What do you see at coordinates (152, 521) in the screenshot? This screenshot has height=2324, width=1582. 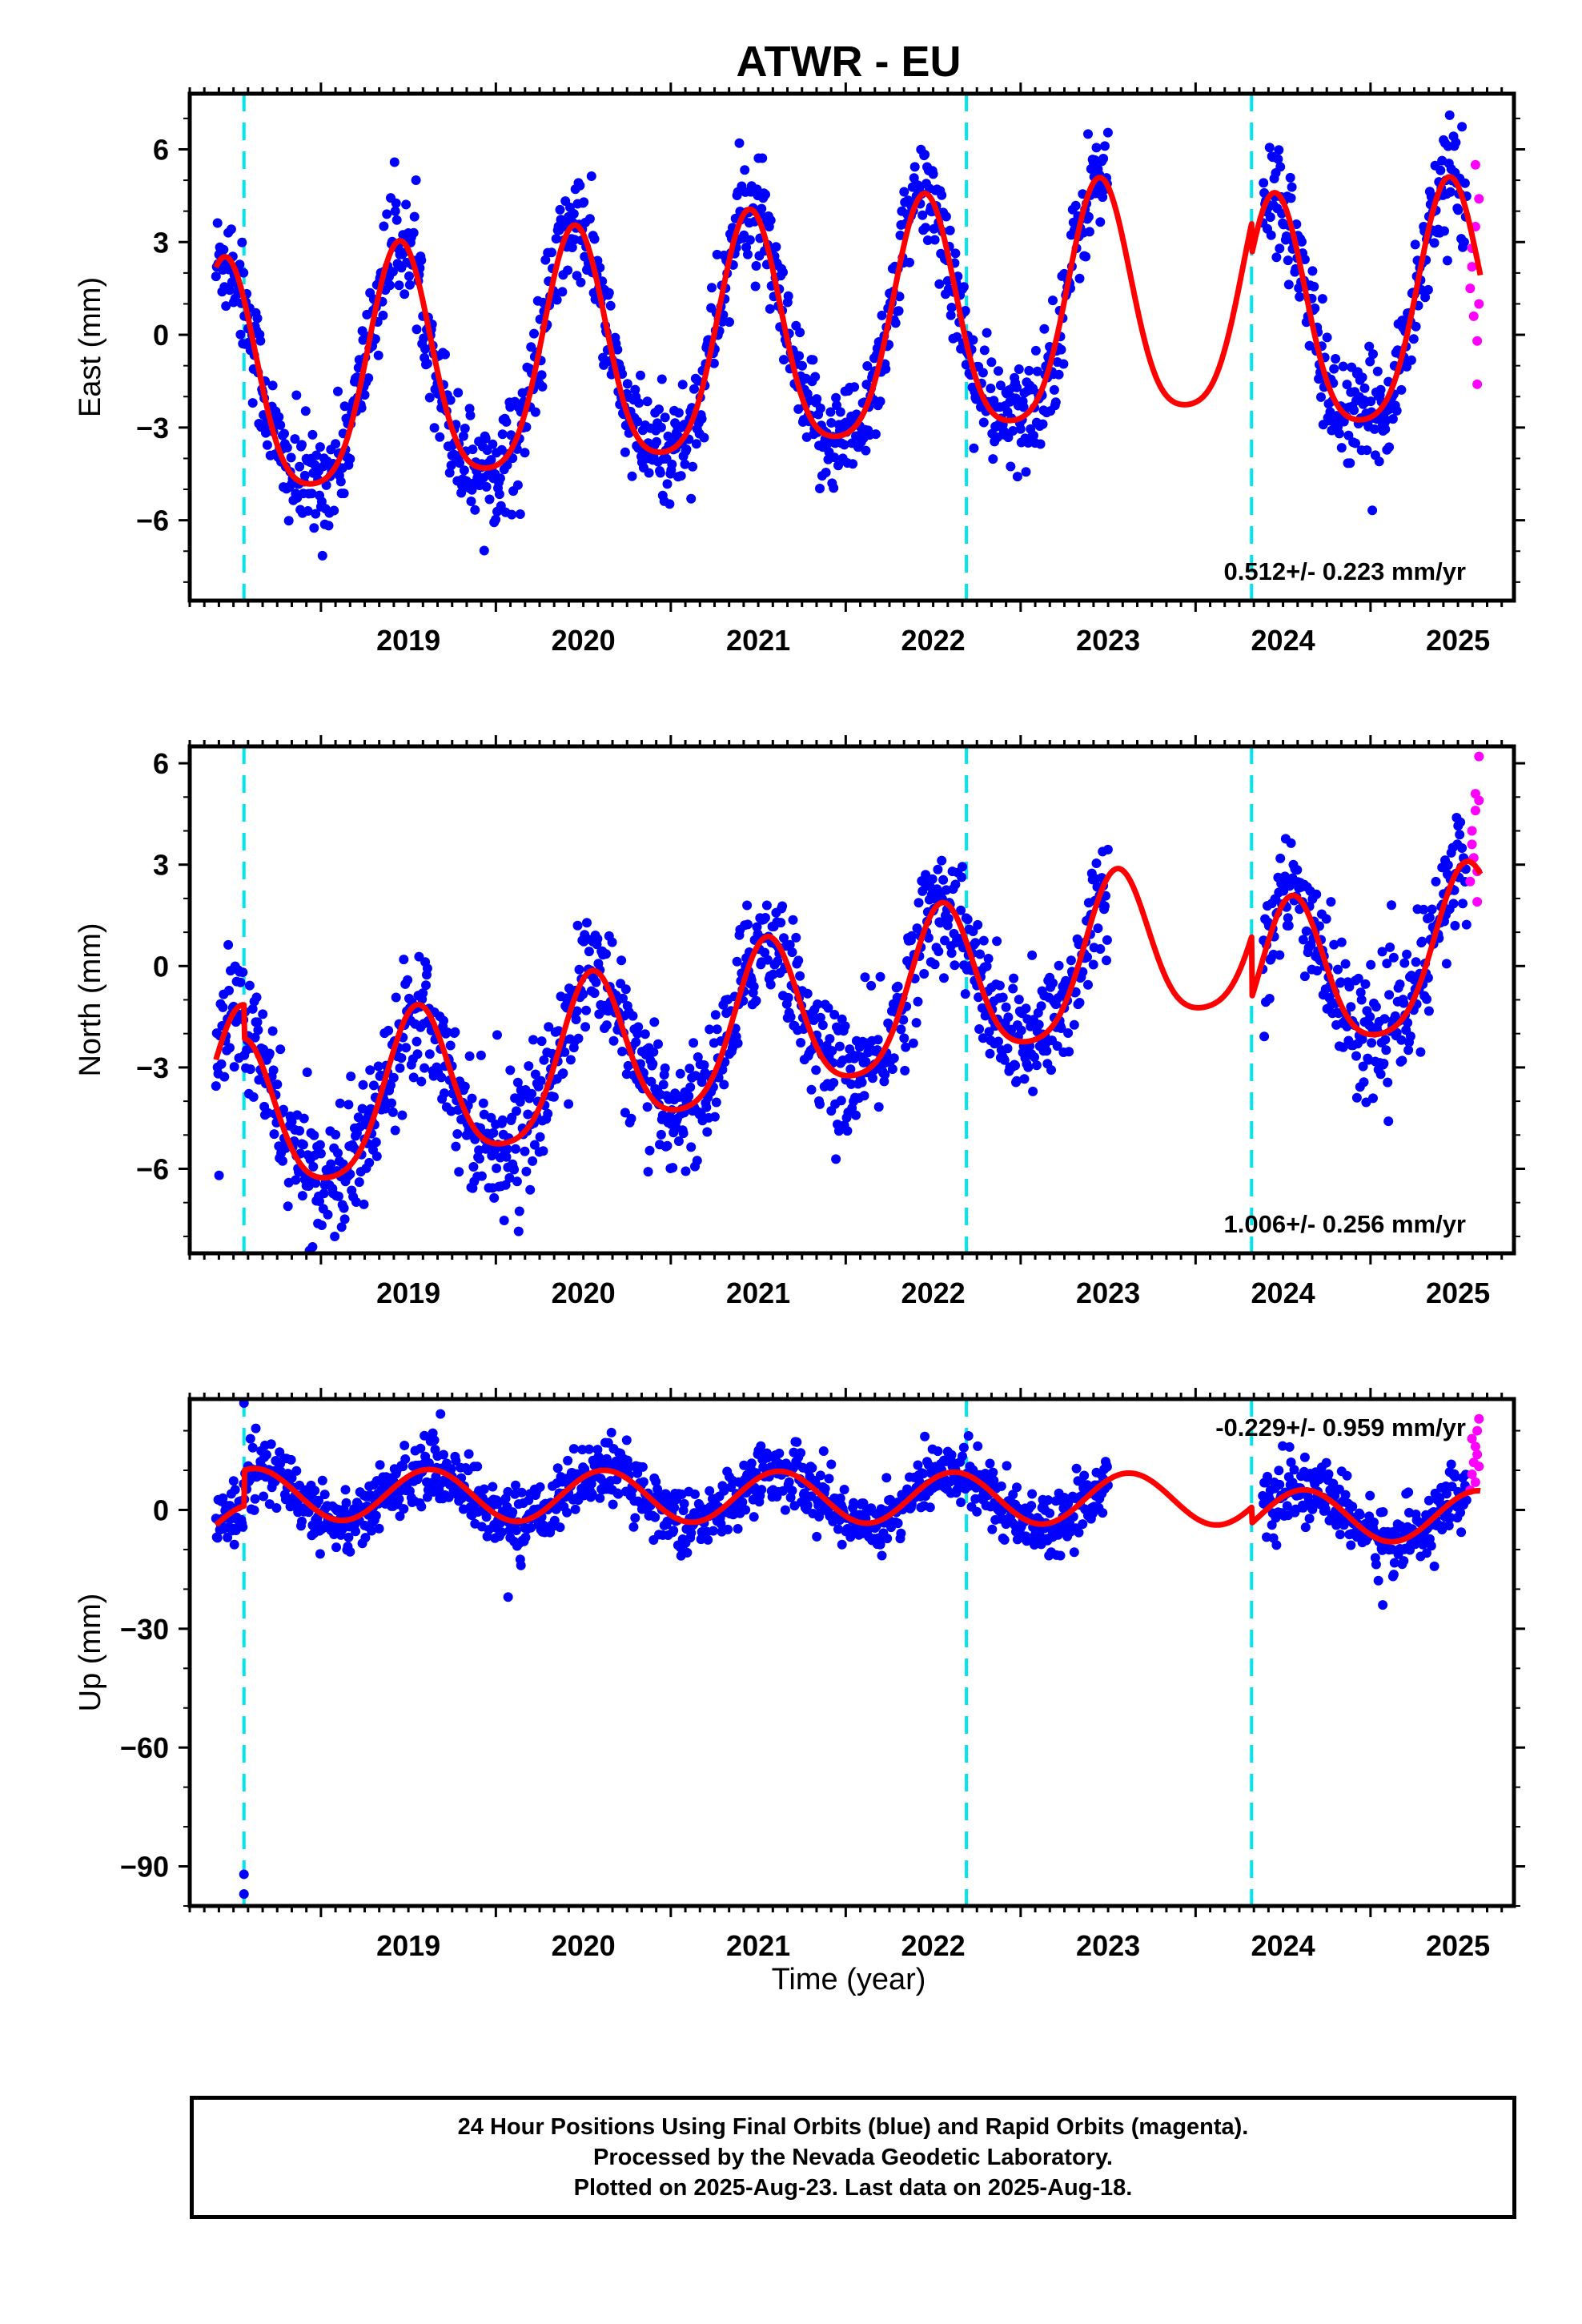 I see `y-tick-label: −6` at bounding box center [152, 521].